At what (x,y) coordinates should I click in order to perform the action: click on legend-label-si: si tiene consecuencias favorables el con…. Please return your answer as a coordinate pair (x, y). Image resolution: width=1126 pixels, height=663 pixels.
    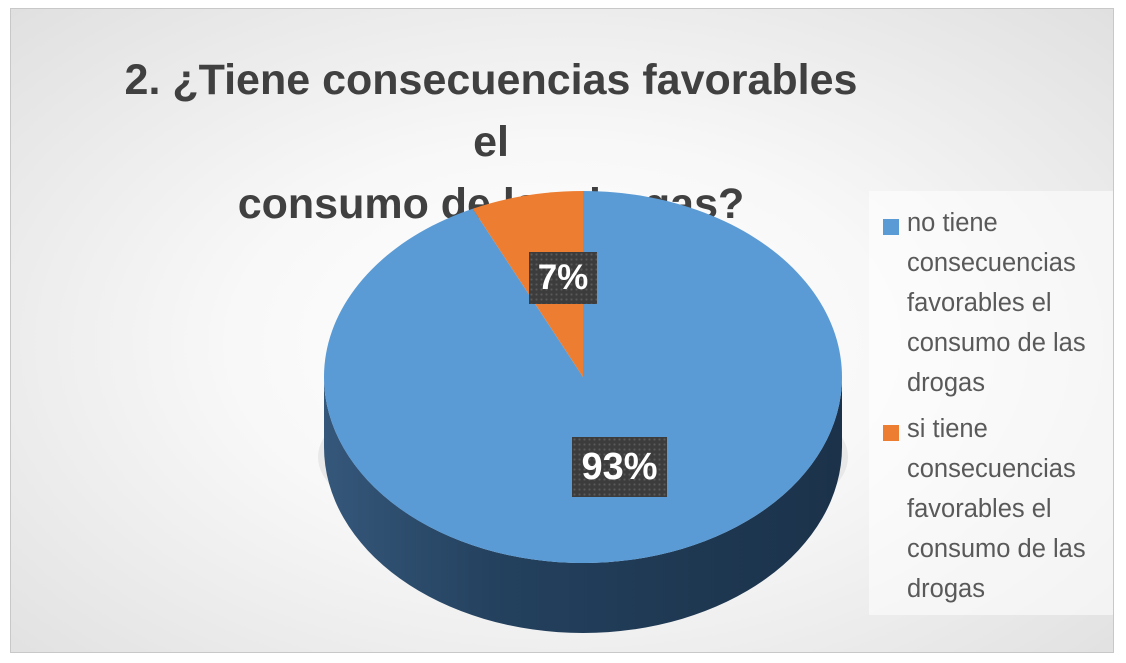
    Looking at the image, I should click on (996, 509).